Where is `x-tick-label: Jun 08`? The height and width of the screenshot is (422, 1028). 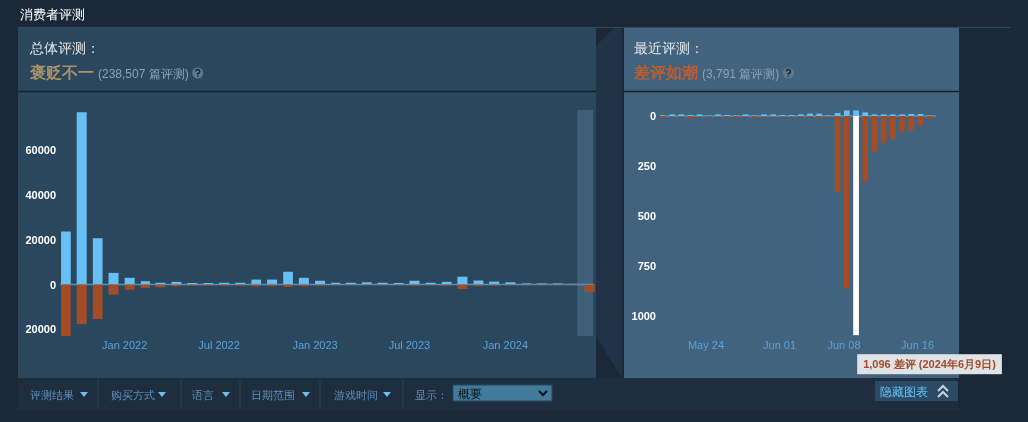 x-tick-label: Jun 08 is located at coordinates (844, 345).